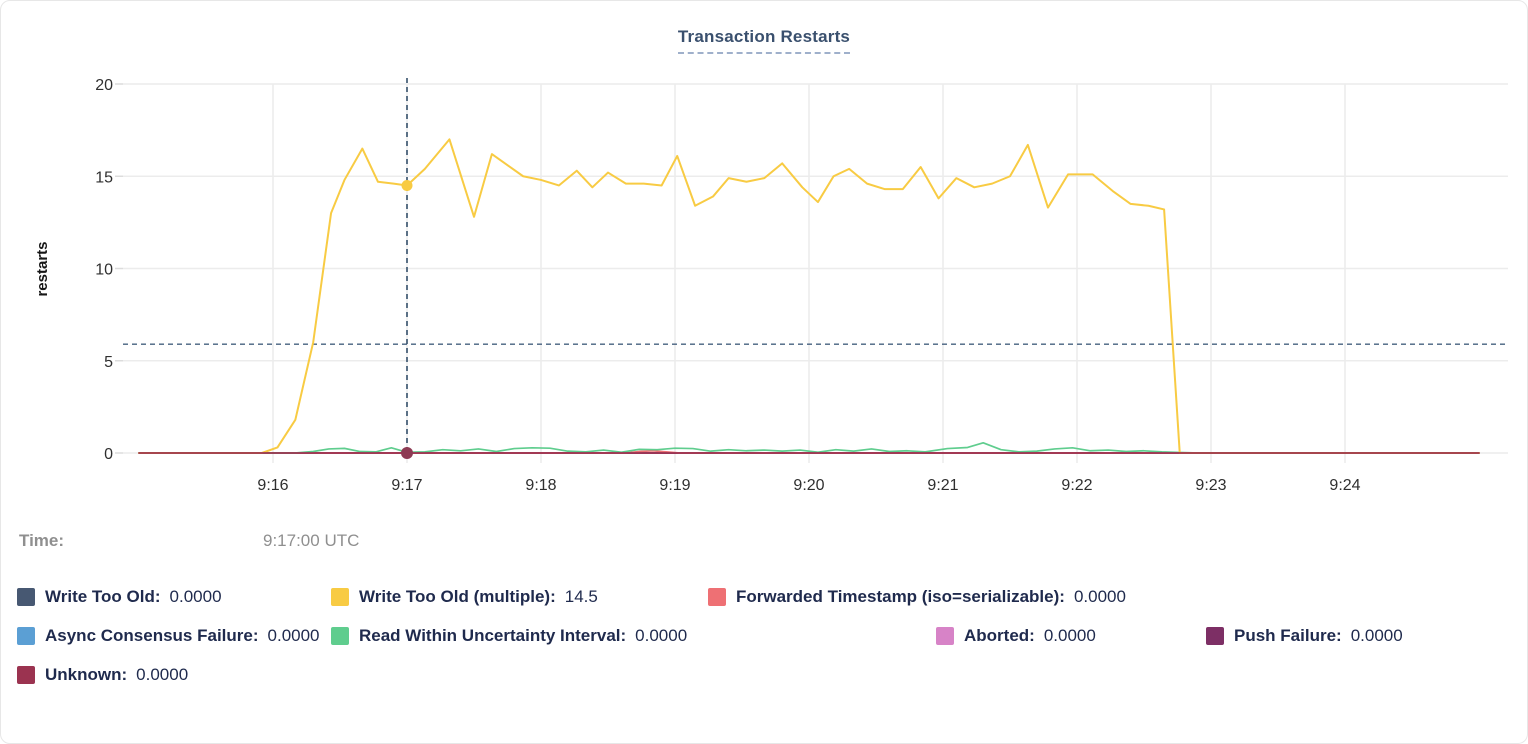 The image size is (1528, 744). I want to click on x-tick-label: 9:21, so click(942, 485).